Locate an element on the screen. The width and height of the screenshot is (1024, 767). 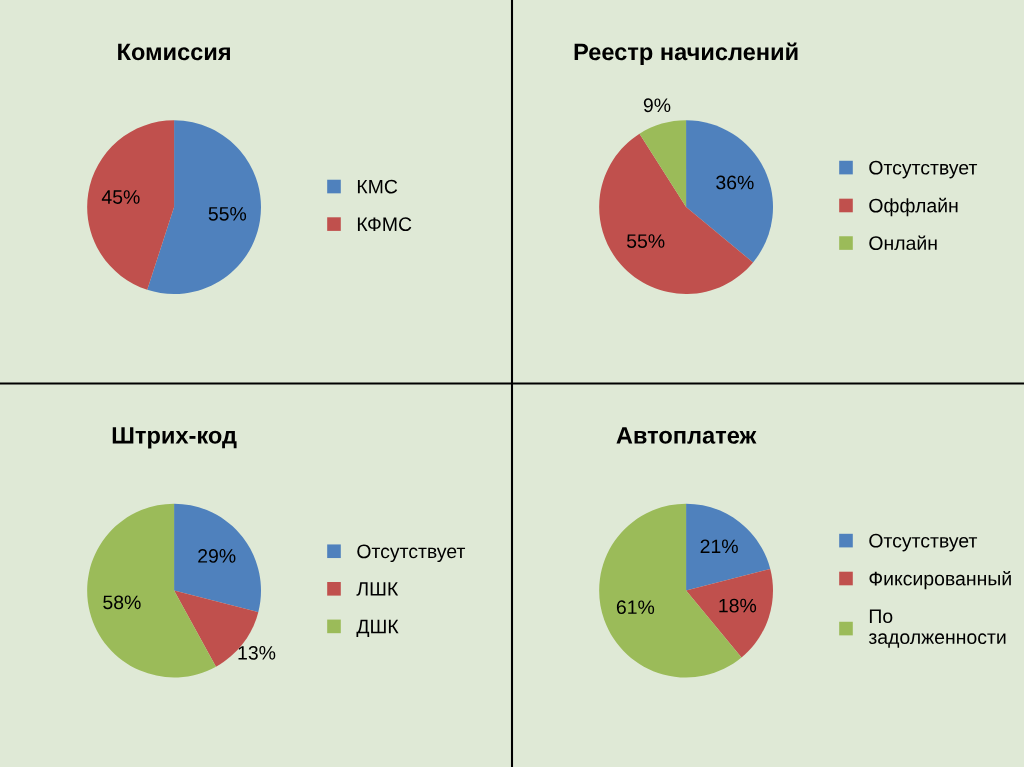
data-label: 61% is located at coordinates (635, 607).